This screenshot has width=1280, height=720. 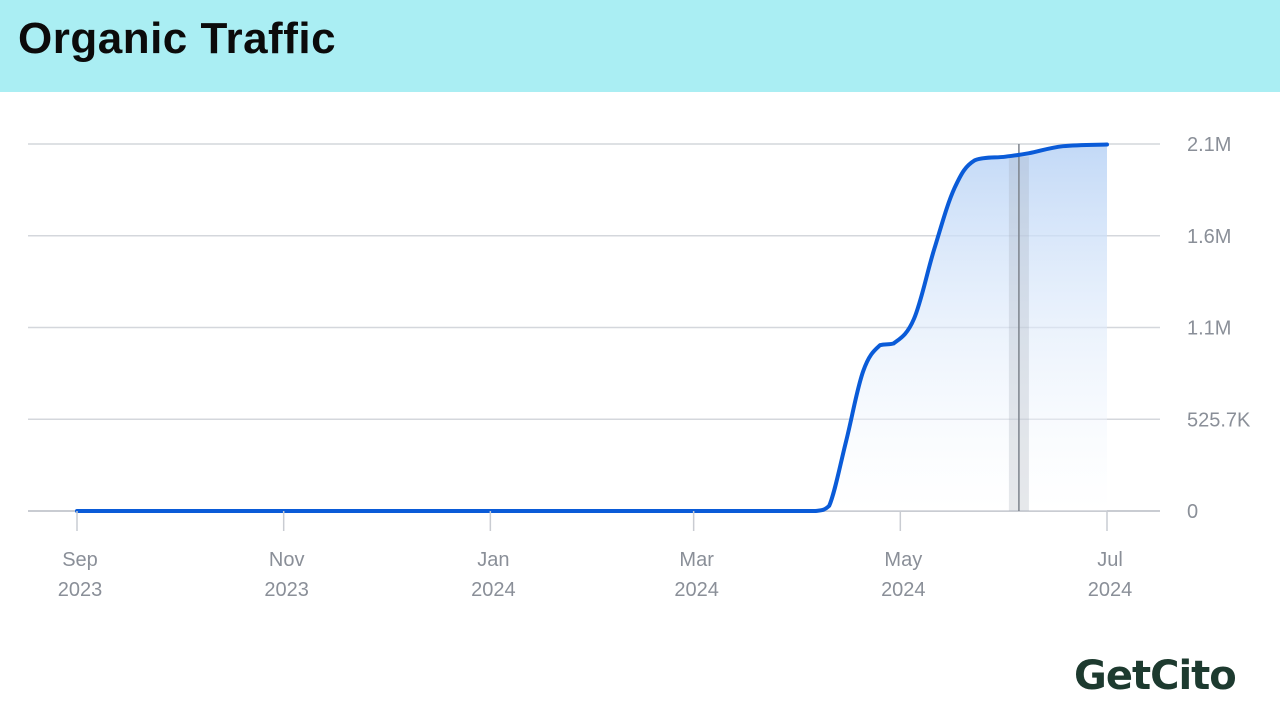 I want to click on page-title: Organic Traffic, so click(x=177, y=38).